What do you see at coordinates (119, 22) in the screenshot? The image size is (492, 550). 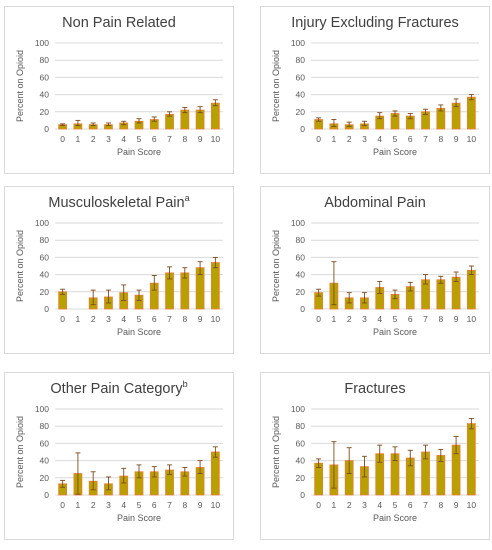 I see `chart-title: Non Pain Related` at bounding box center [119, 22].